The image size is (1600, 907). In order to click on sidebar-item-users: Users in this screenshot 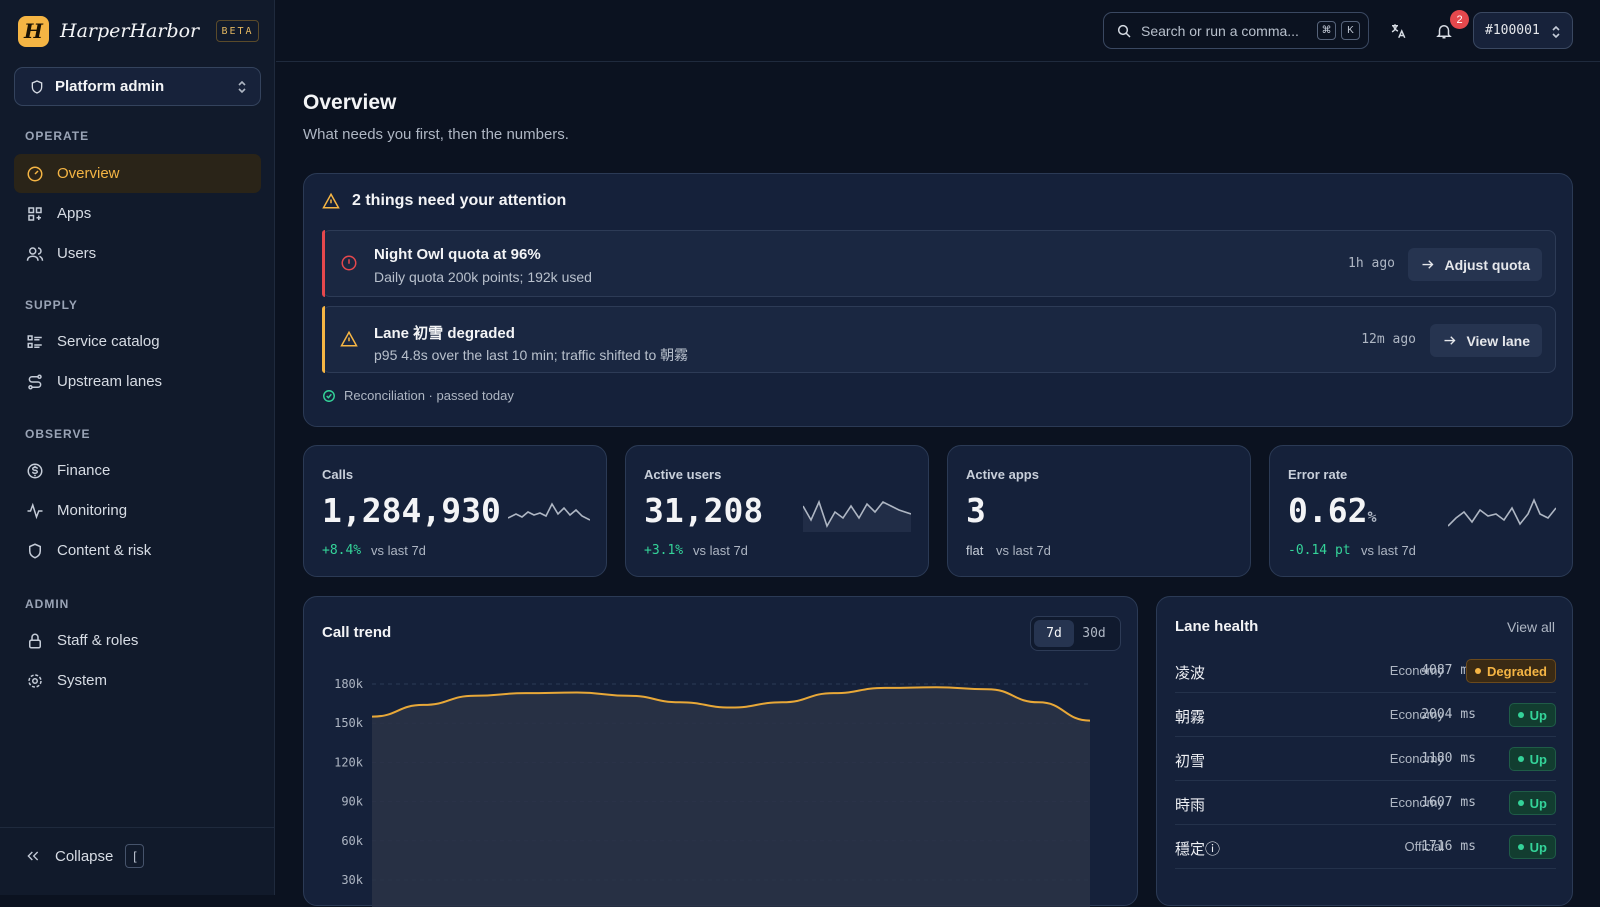, I will do `click(137, 253)`.